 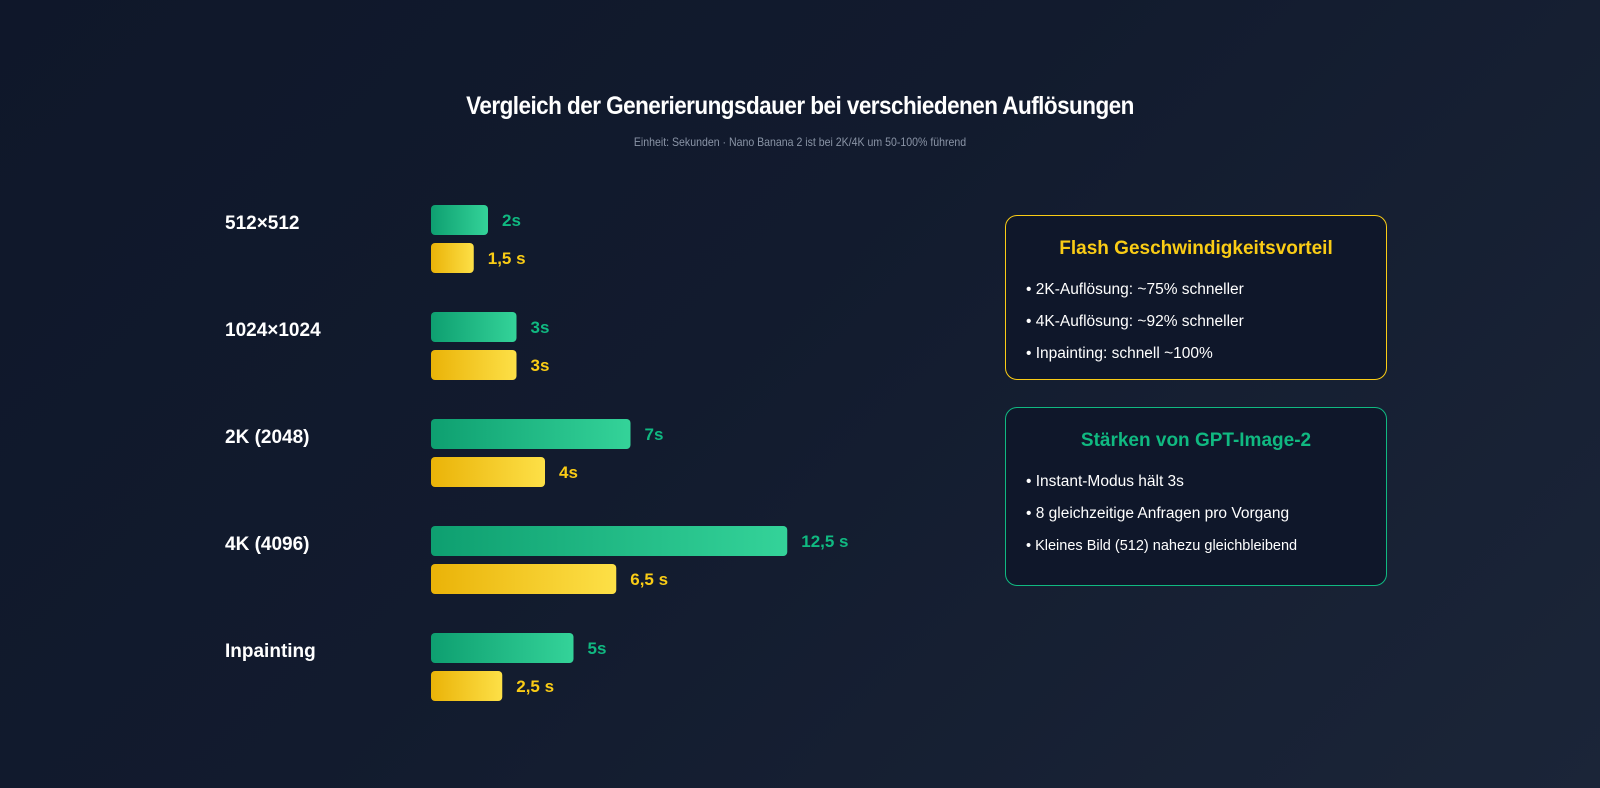 What do you see at coordinates (1135, 321) in the screenshot?
I see `flash-card-item: • 4K-Auflösung: ~92% schneller` at bounding box center [1135, 321].